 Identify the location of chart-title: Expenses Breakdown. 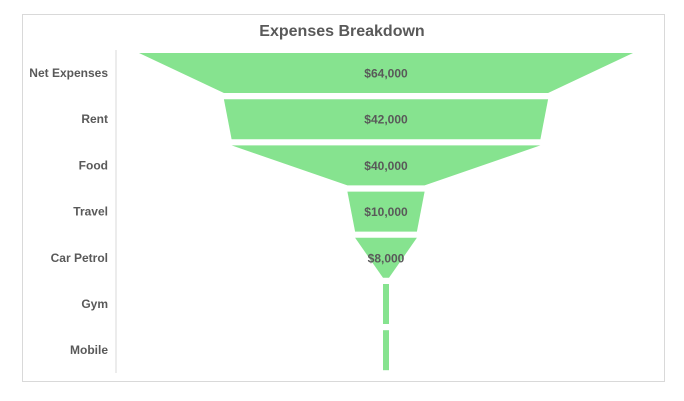
(342, 31).